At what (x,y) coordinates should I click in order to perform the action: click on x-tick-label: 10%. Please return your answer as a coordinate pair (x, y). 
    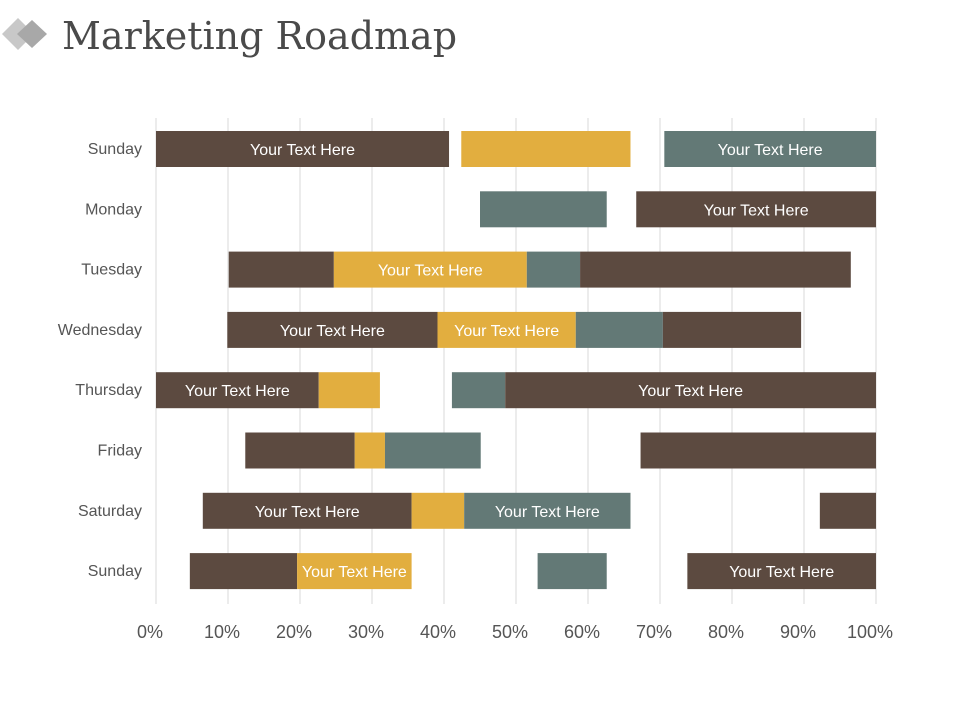
    Looking at the image, I should click on (222, 632).